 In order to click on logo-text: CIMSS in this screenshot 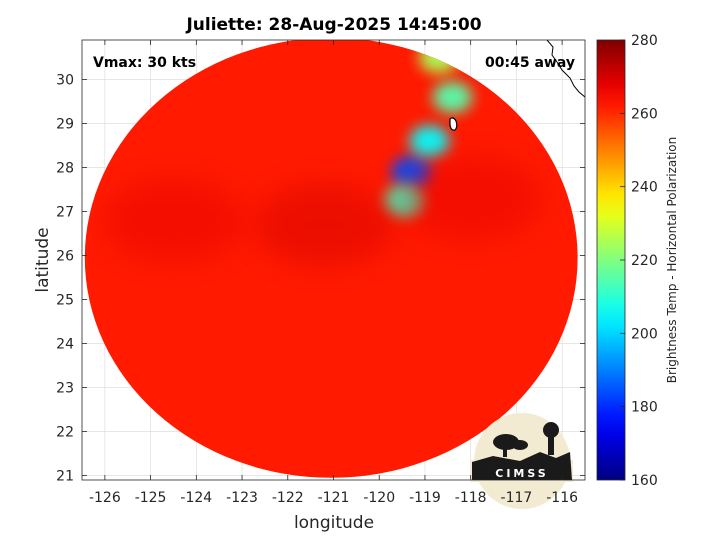, I will do `click(521, 473)`.